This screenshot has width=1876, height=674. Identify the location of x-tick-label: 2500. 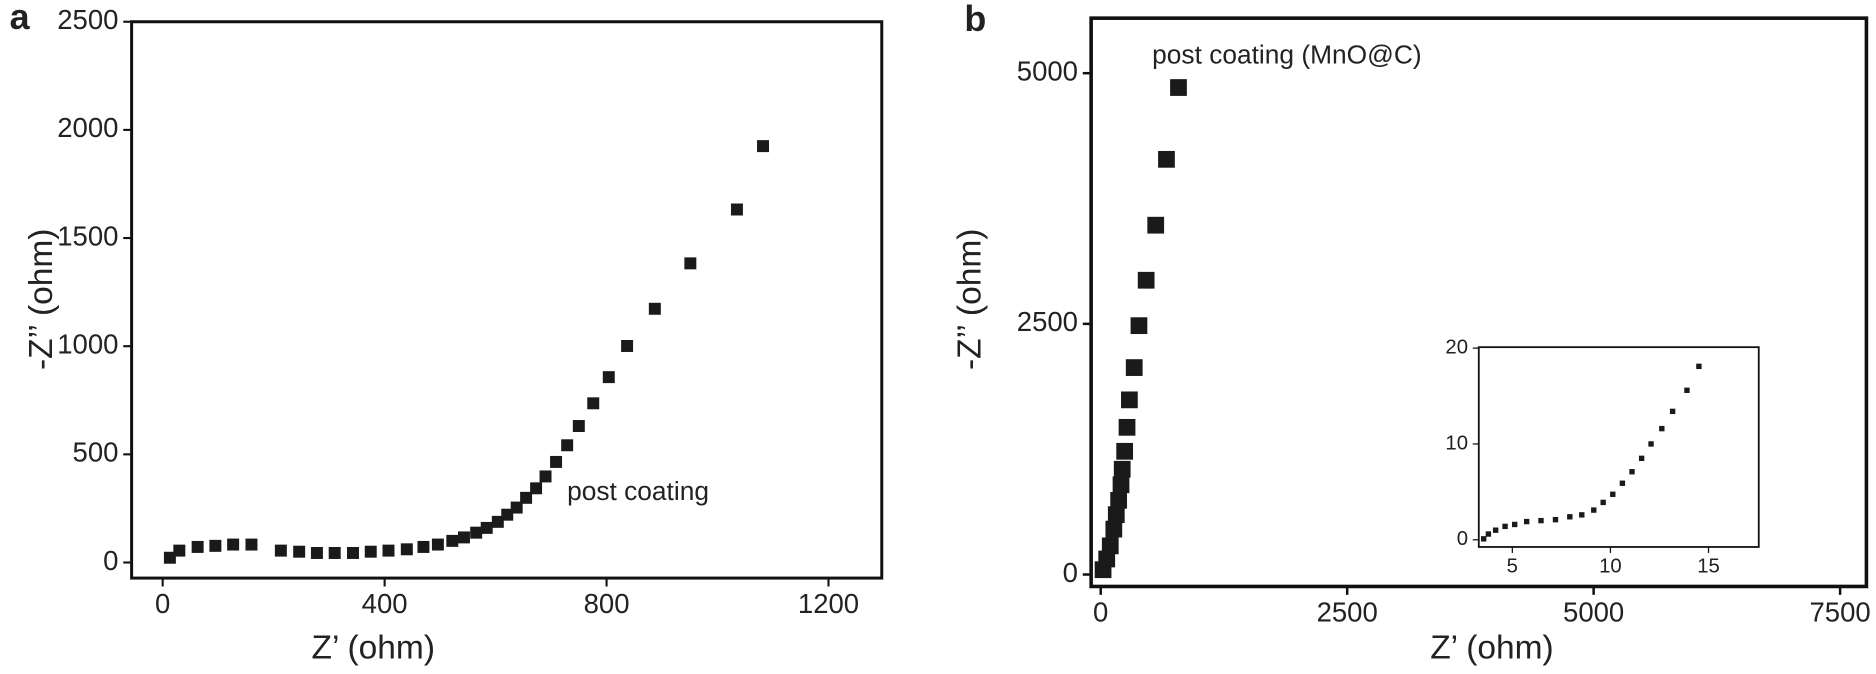
(1347, 611).